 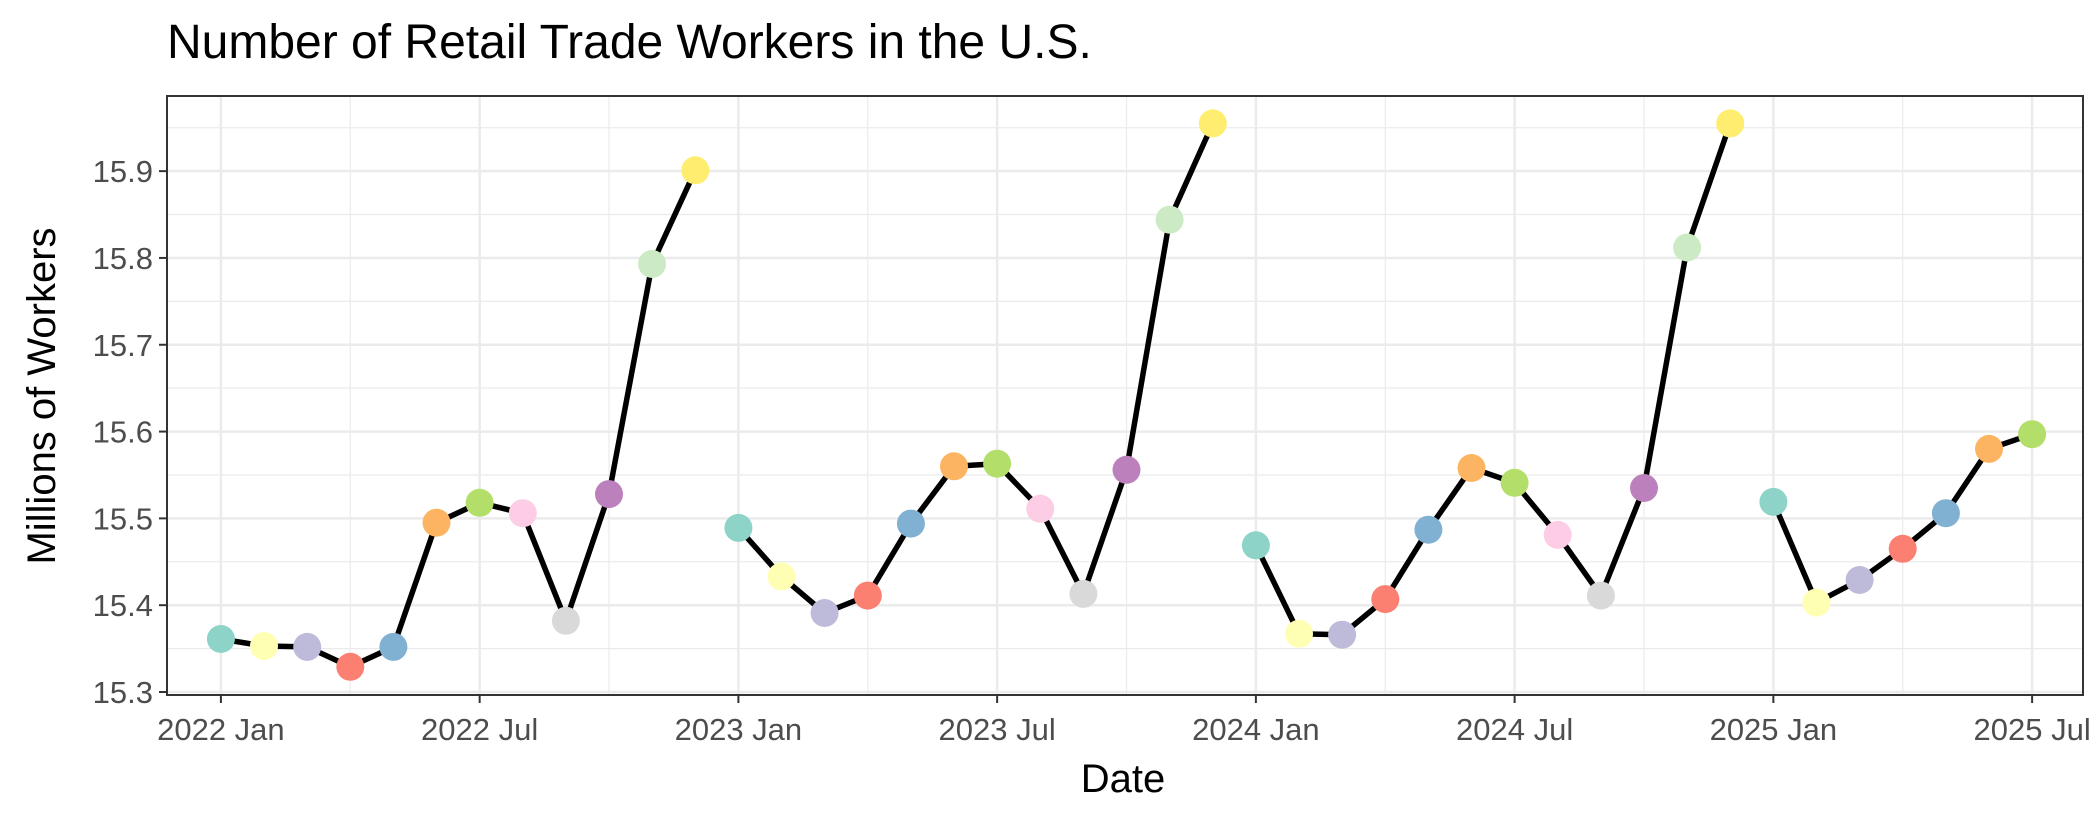 What do you see at coordinates (221, 729) in the screenshot?
I see `x-tick-label: 2022 Jan` at bounding box center [221, 729].